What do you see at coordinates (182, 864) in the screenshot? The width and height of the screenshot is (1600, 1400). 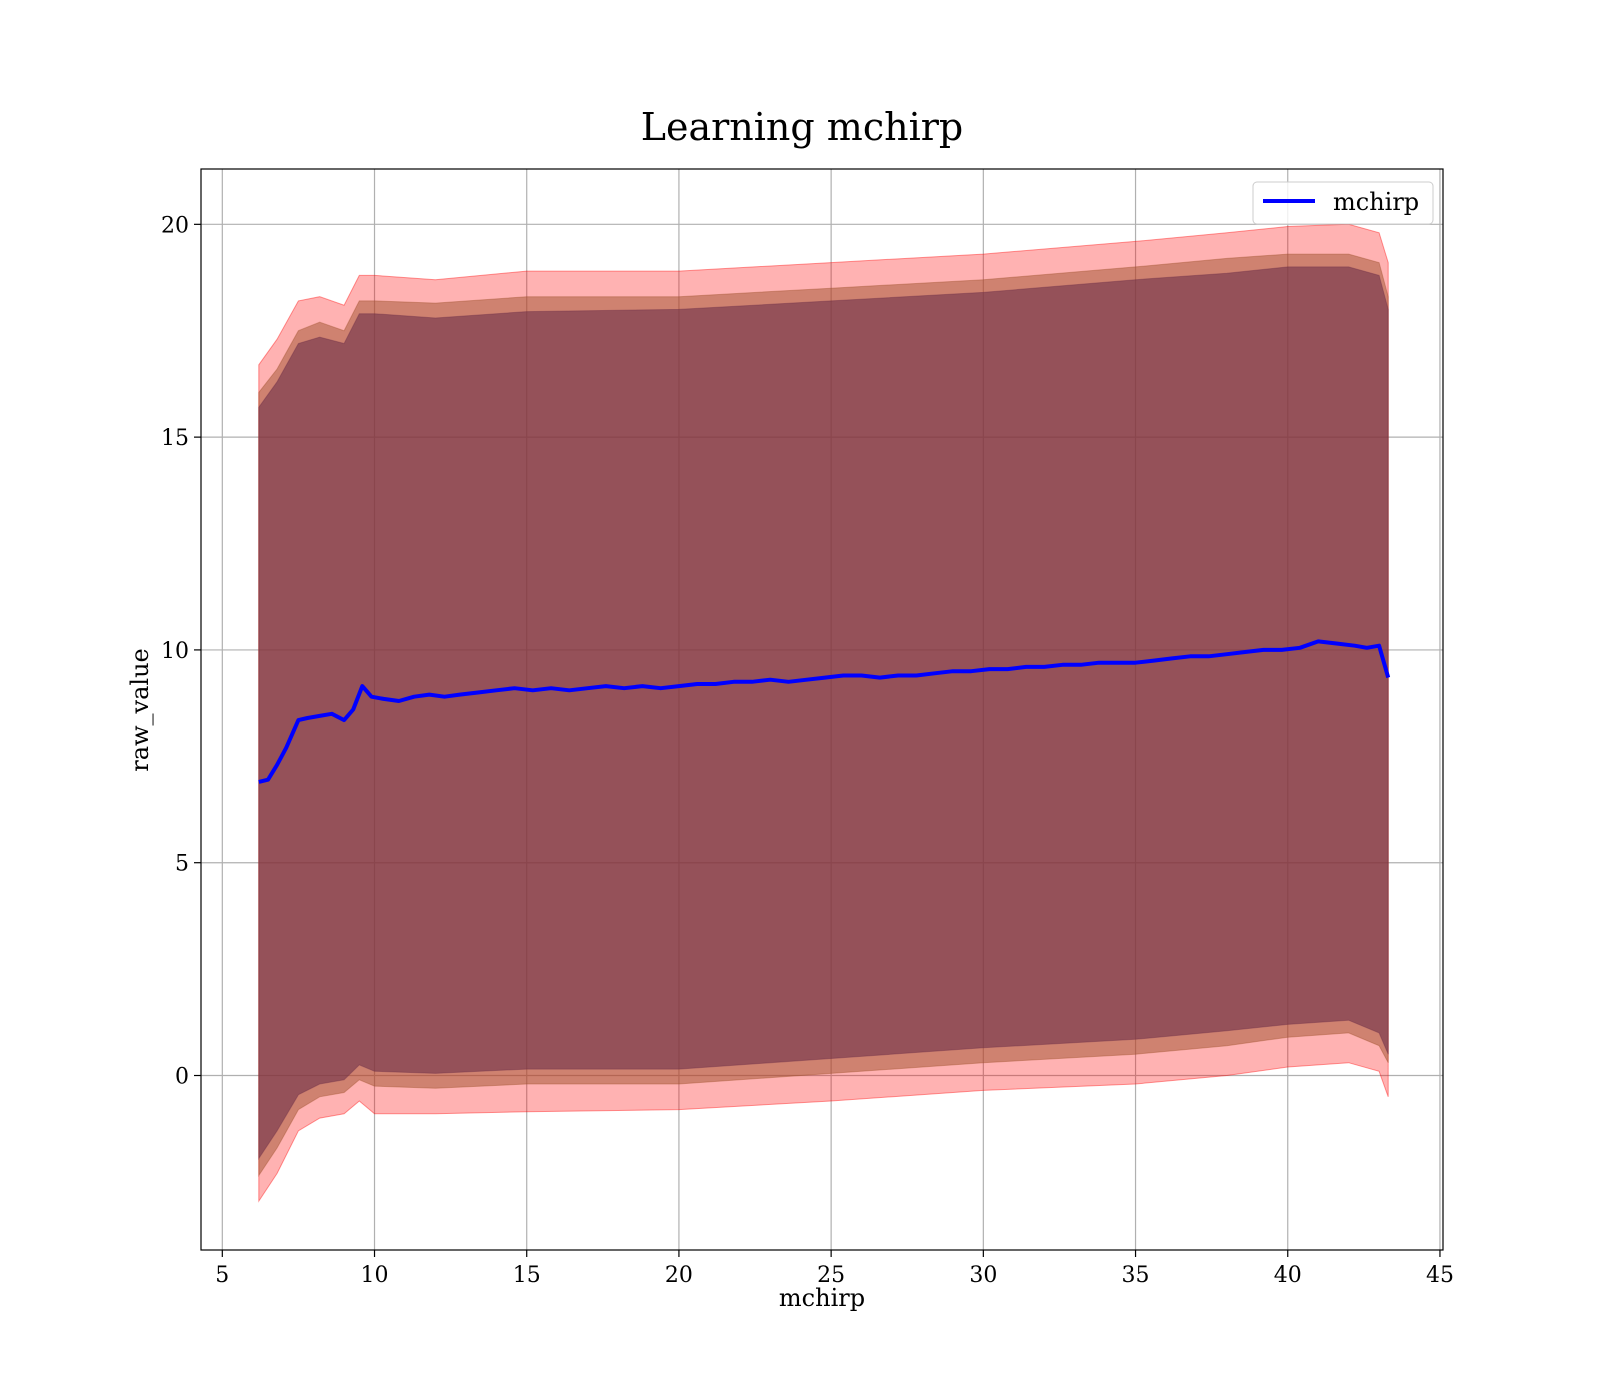 I see `y-tick-label: 5` at bounding box center [182, 864].